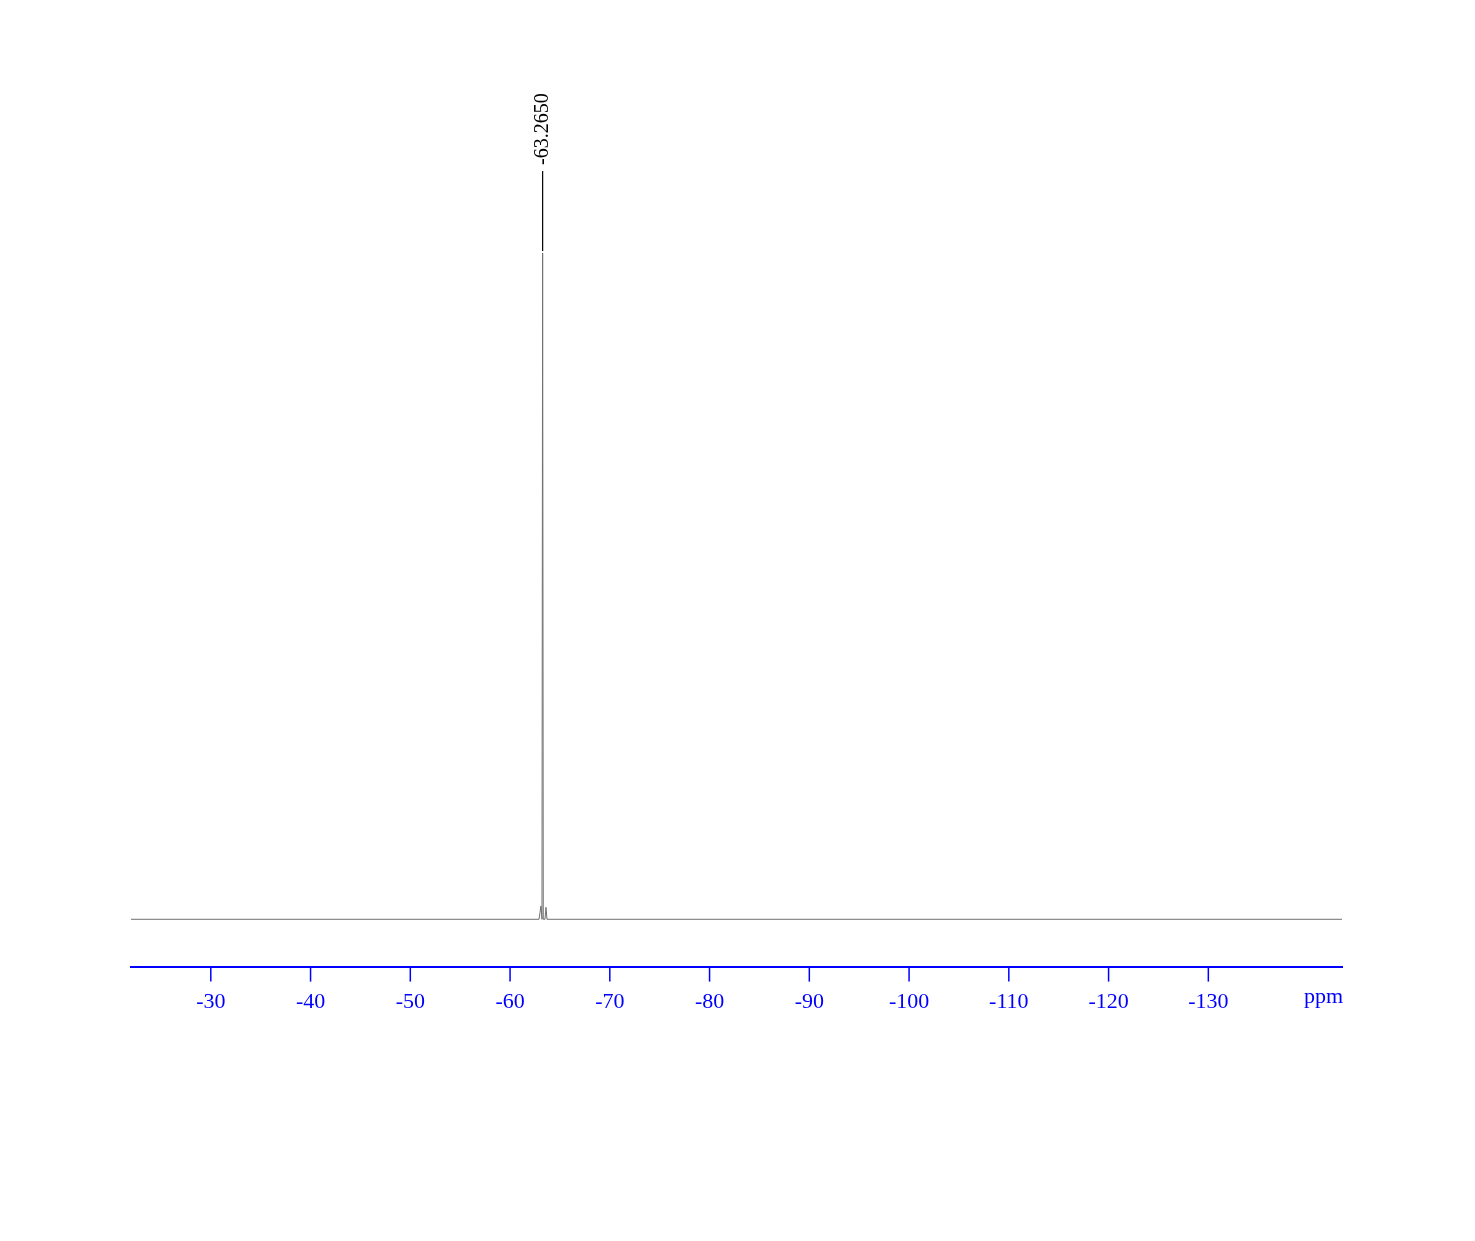  What do you see at coordinates (540, 129) in the screenshot?
I see `annotation: -63.2650` at bounding box center [540, 129].